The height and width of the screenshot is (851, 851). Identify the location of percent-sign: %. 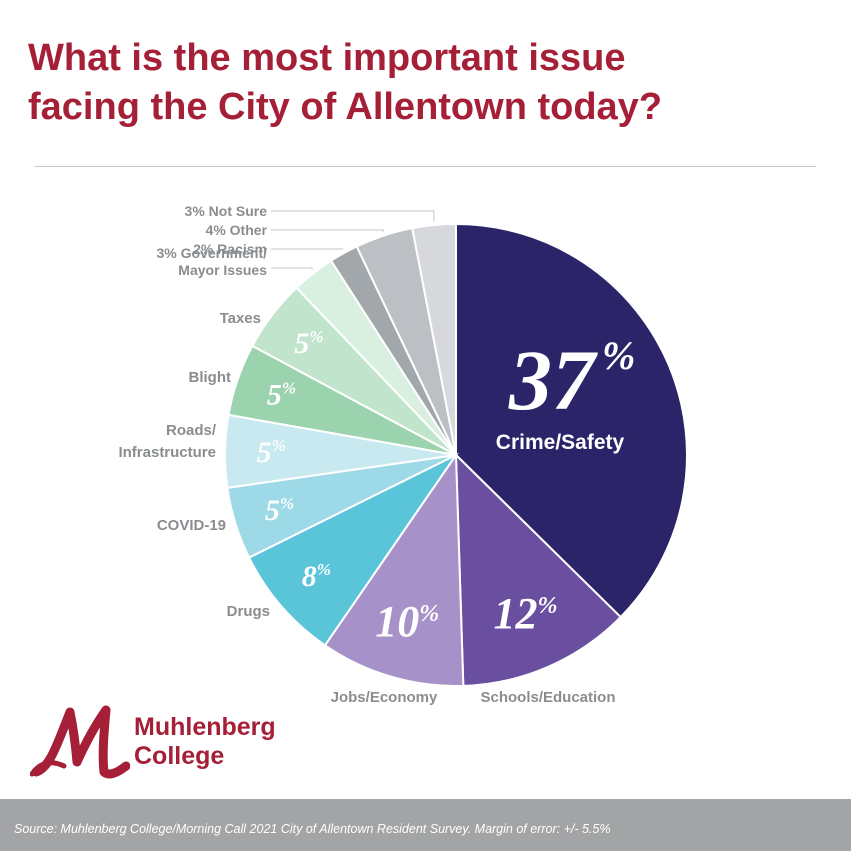
(618, 355).